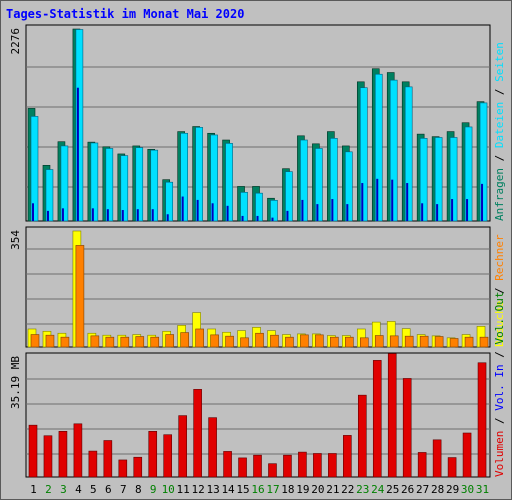 This screenshot has height=500, width=512. What do you see at coordinates (378, 489) in the screenshot?
I see `x-tick-label: 24` at bounding box center [378, 489].